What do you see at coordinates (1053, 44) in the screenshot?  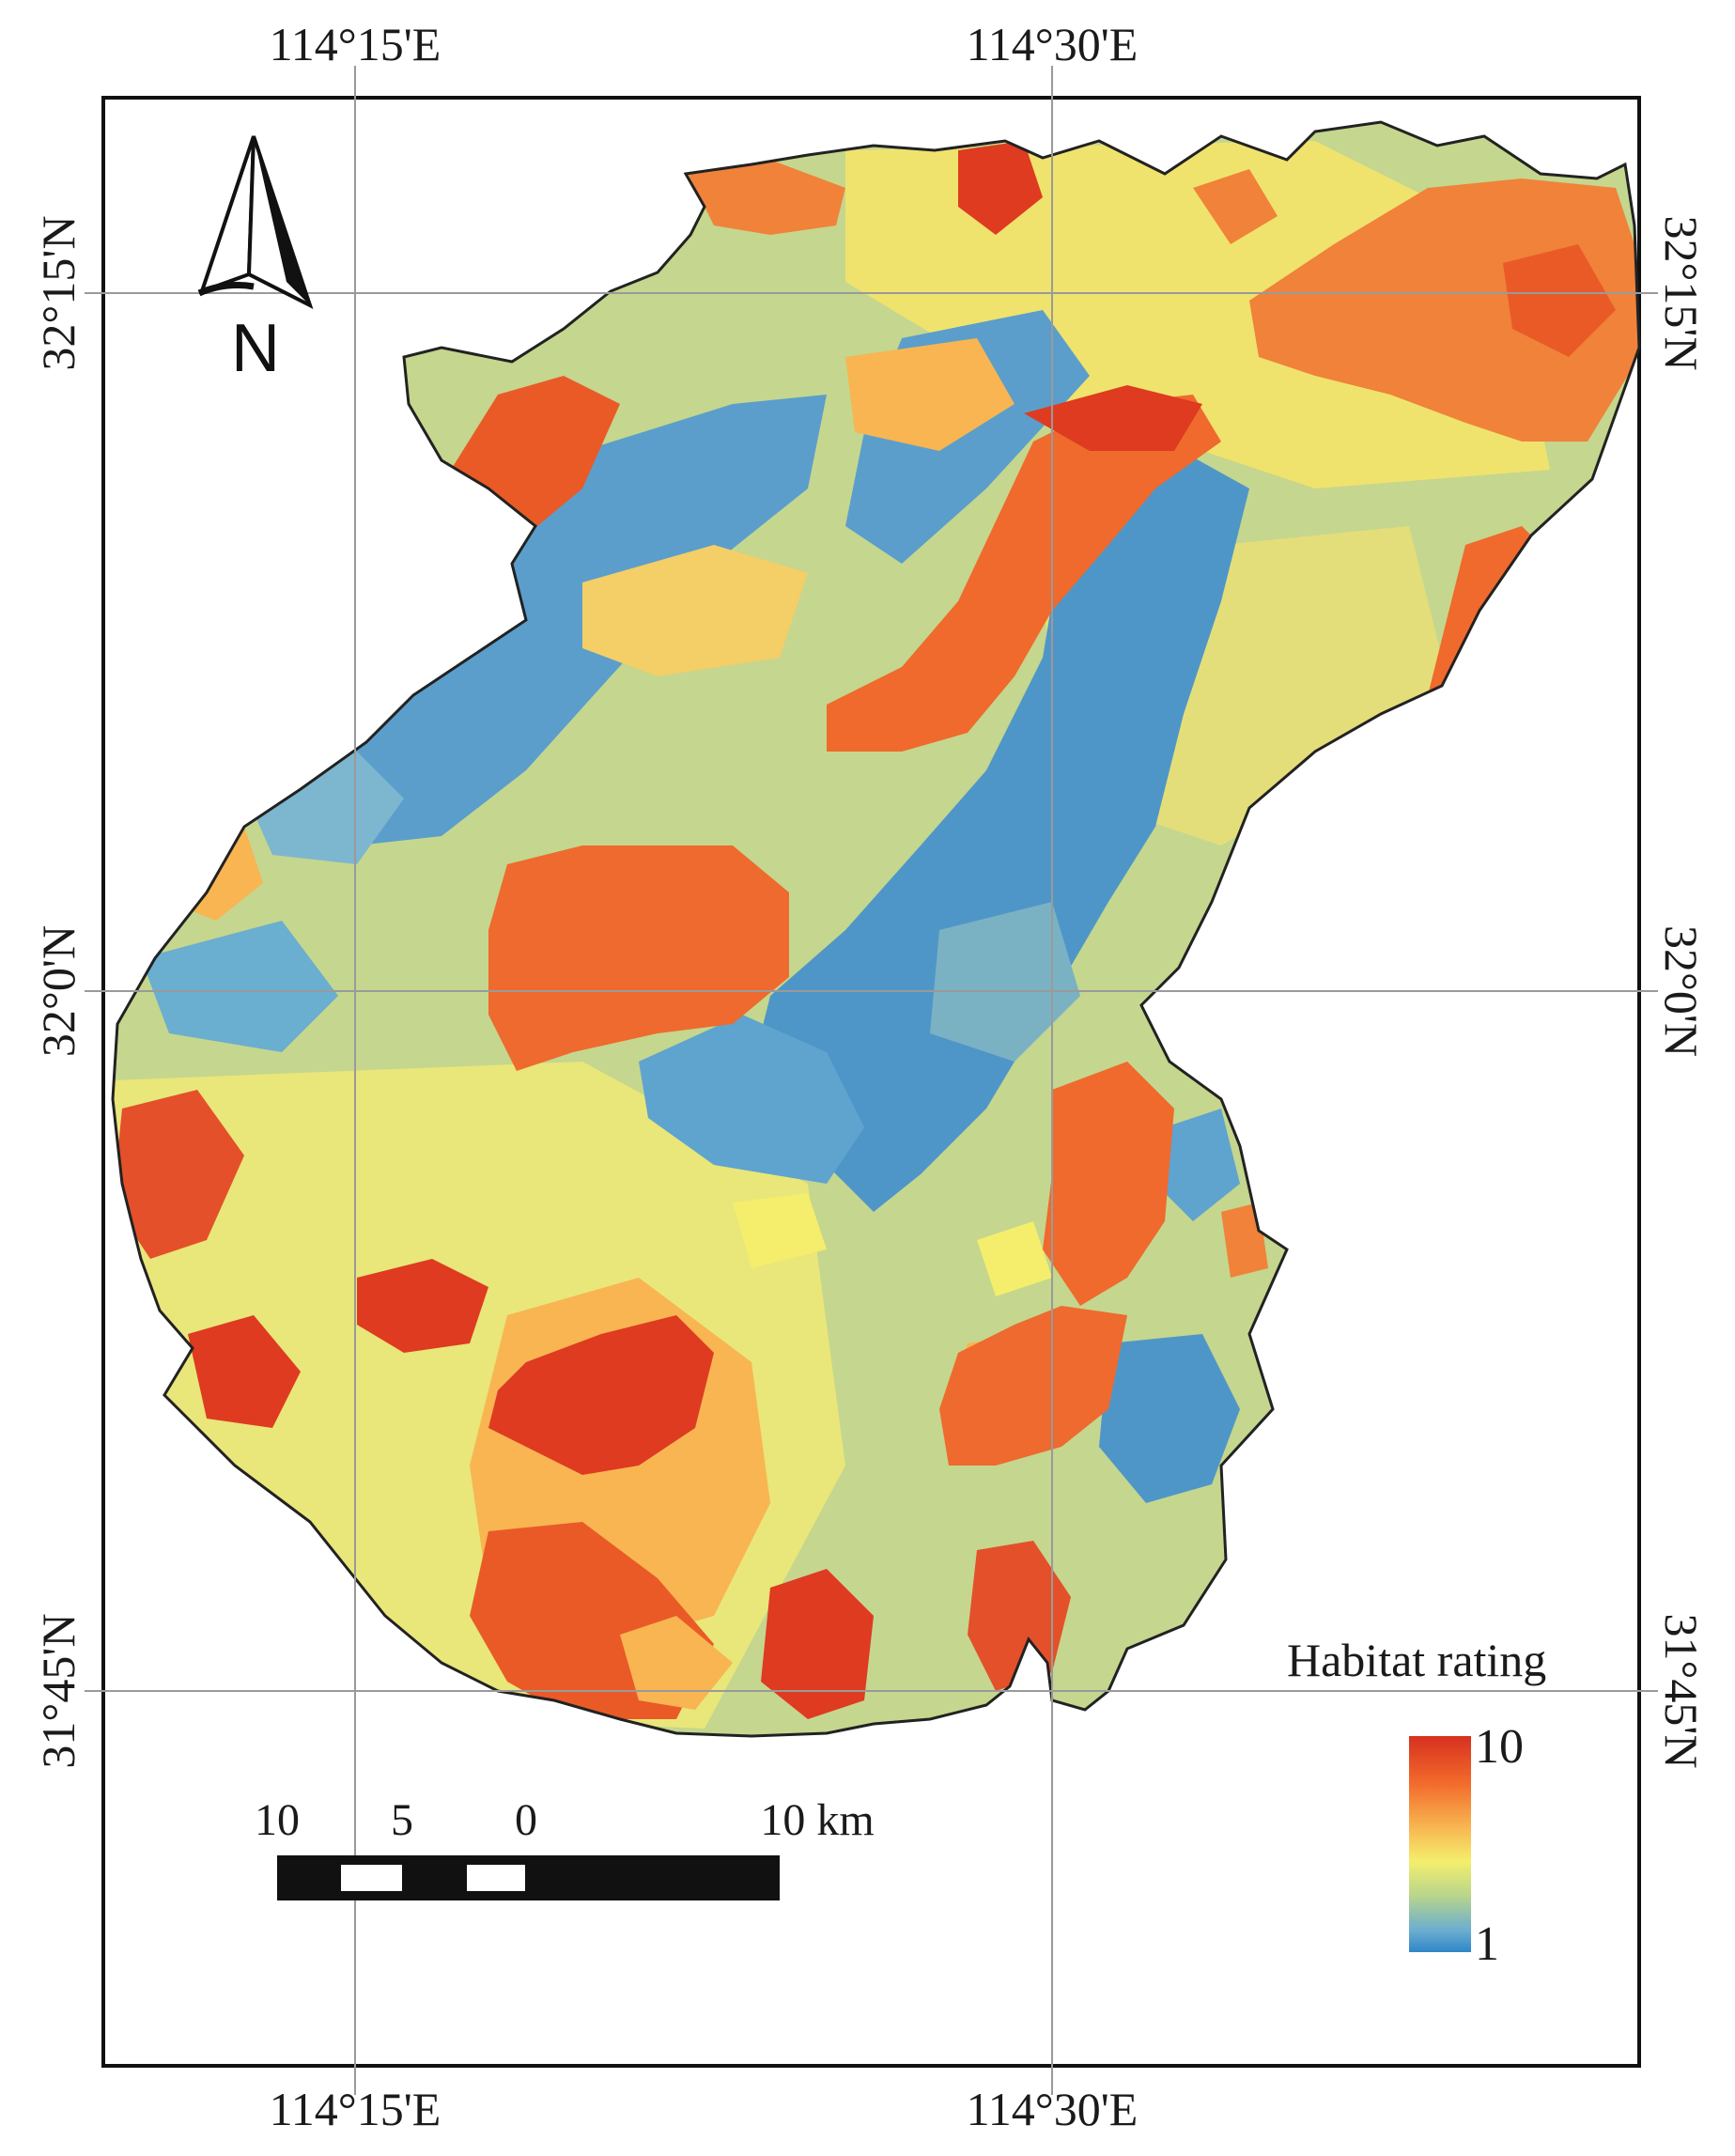 I see `lon-label-top-right: 114°30'E` at bounding box center [1053, 44].